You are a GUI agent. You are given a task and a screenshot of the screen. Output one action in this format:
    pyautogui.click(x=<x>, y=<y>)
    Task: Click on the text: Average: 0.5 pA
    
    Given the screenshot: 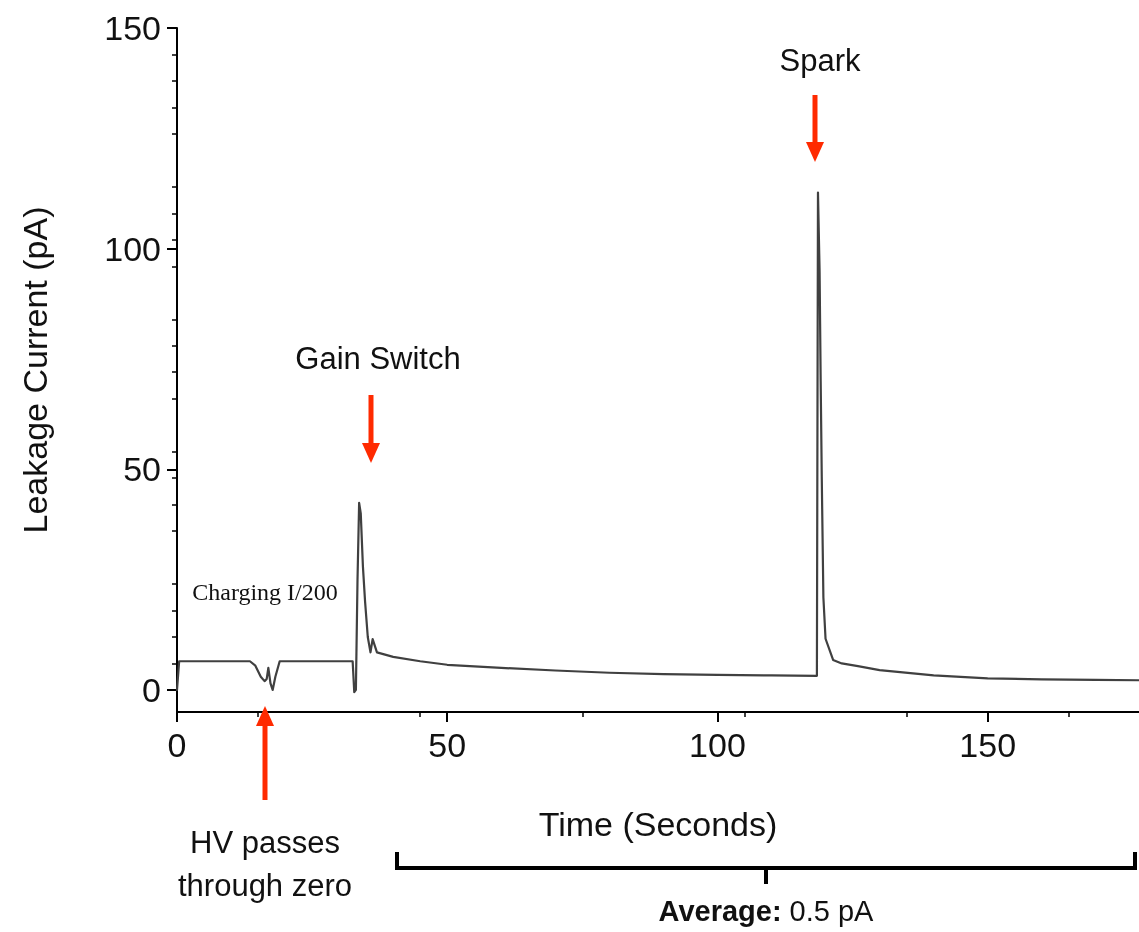 What is the action you would take?
    pyautogui.click(x=766, y=911)
    